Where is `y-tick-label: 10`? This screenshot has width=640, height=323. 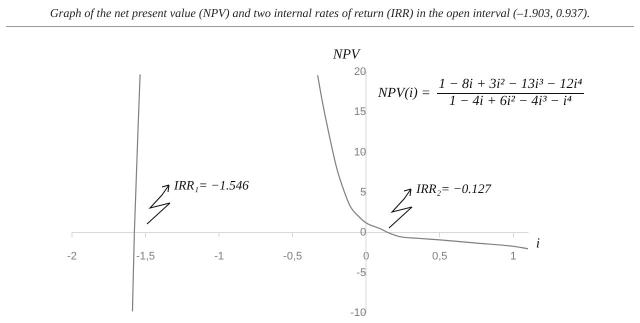 y-tick-label: 10 is located at coordinates (360, 152).